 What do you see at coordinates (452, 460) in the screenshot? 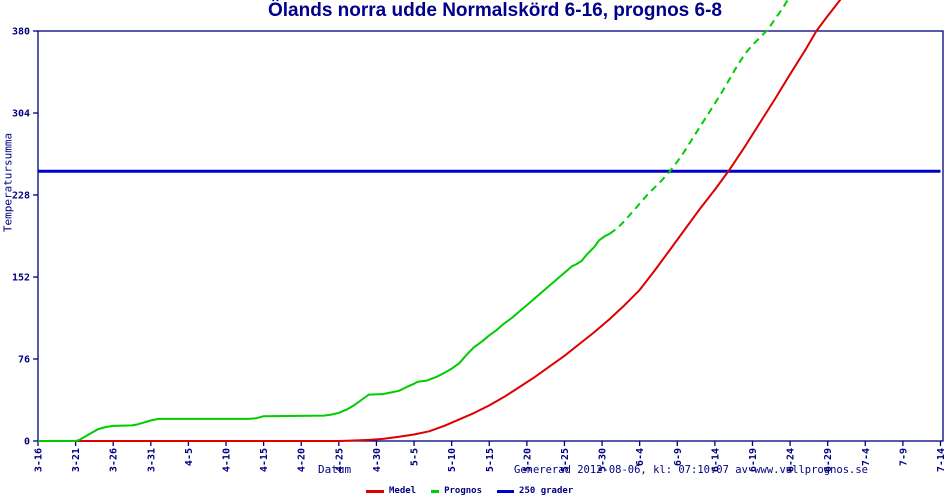
I see `x-tick-label: 5-10` at bounding box center [452, 460].